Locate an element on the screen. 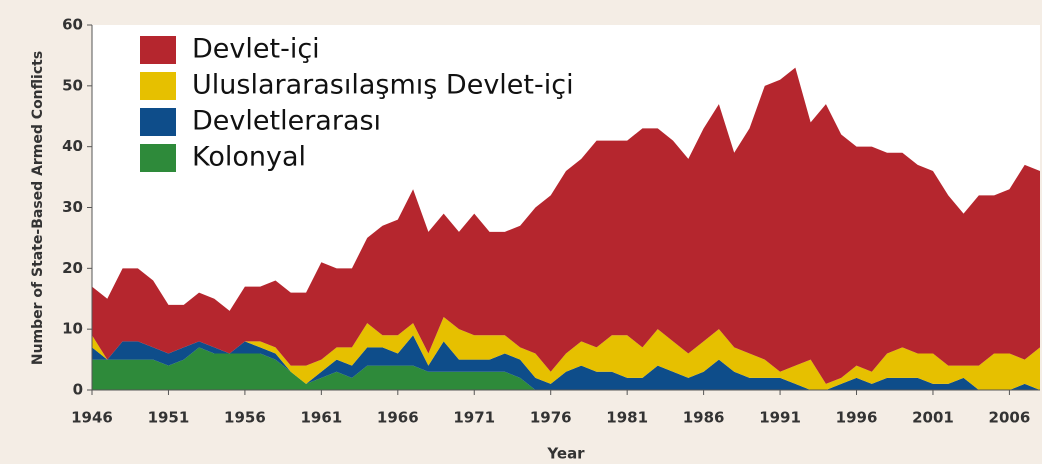 Image resolution: width=1042 pixels, height=464 pixels. legend-label: Uluslararasılaşmış Devlet-içi is located at coordinates (383, 85).